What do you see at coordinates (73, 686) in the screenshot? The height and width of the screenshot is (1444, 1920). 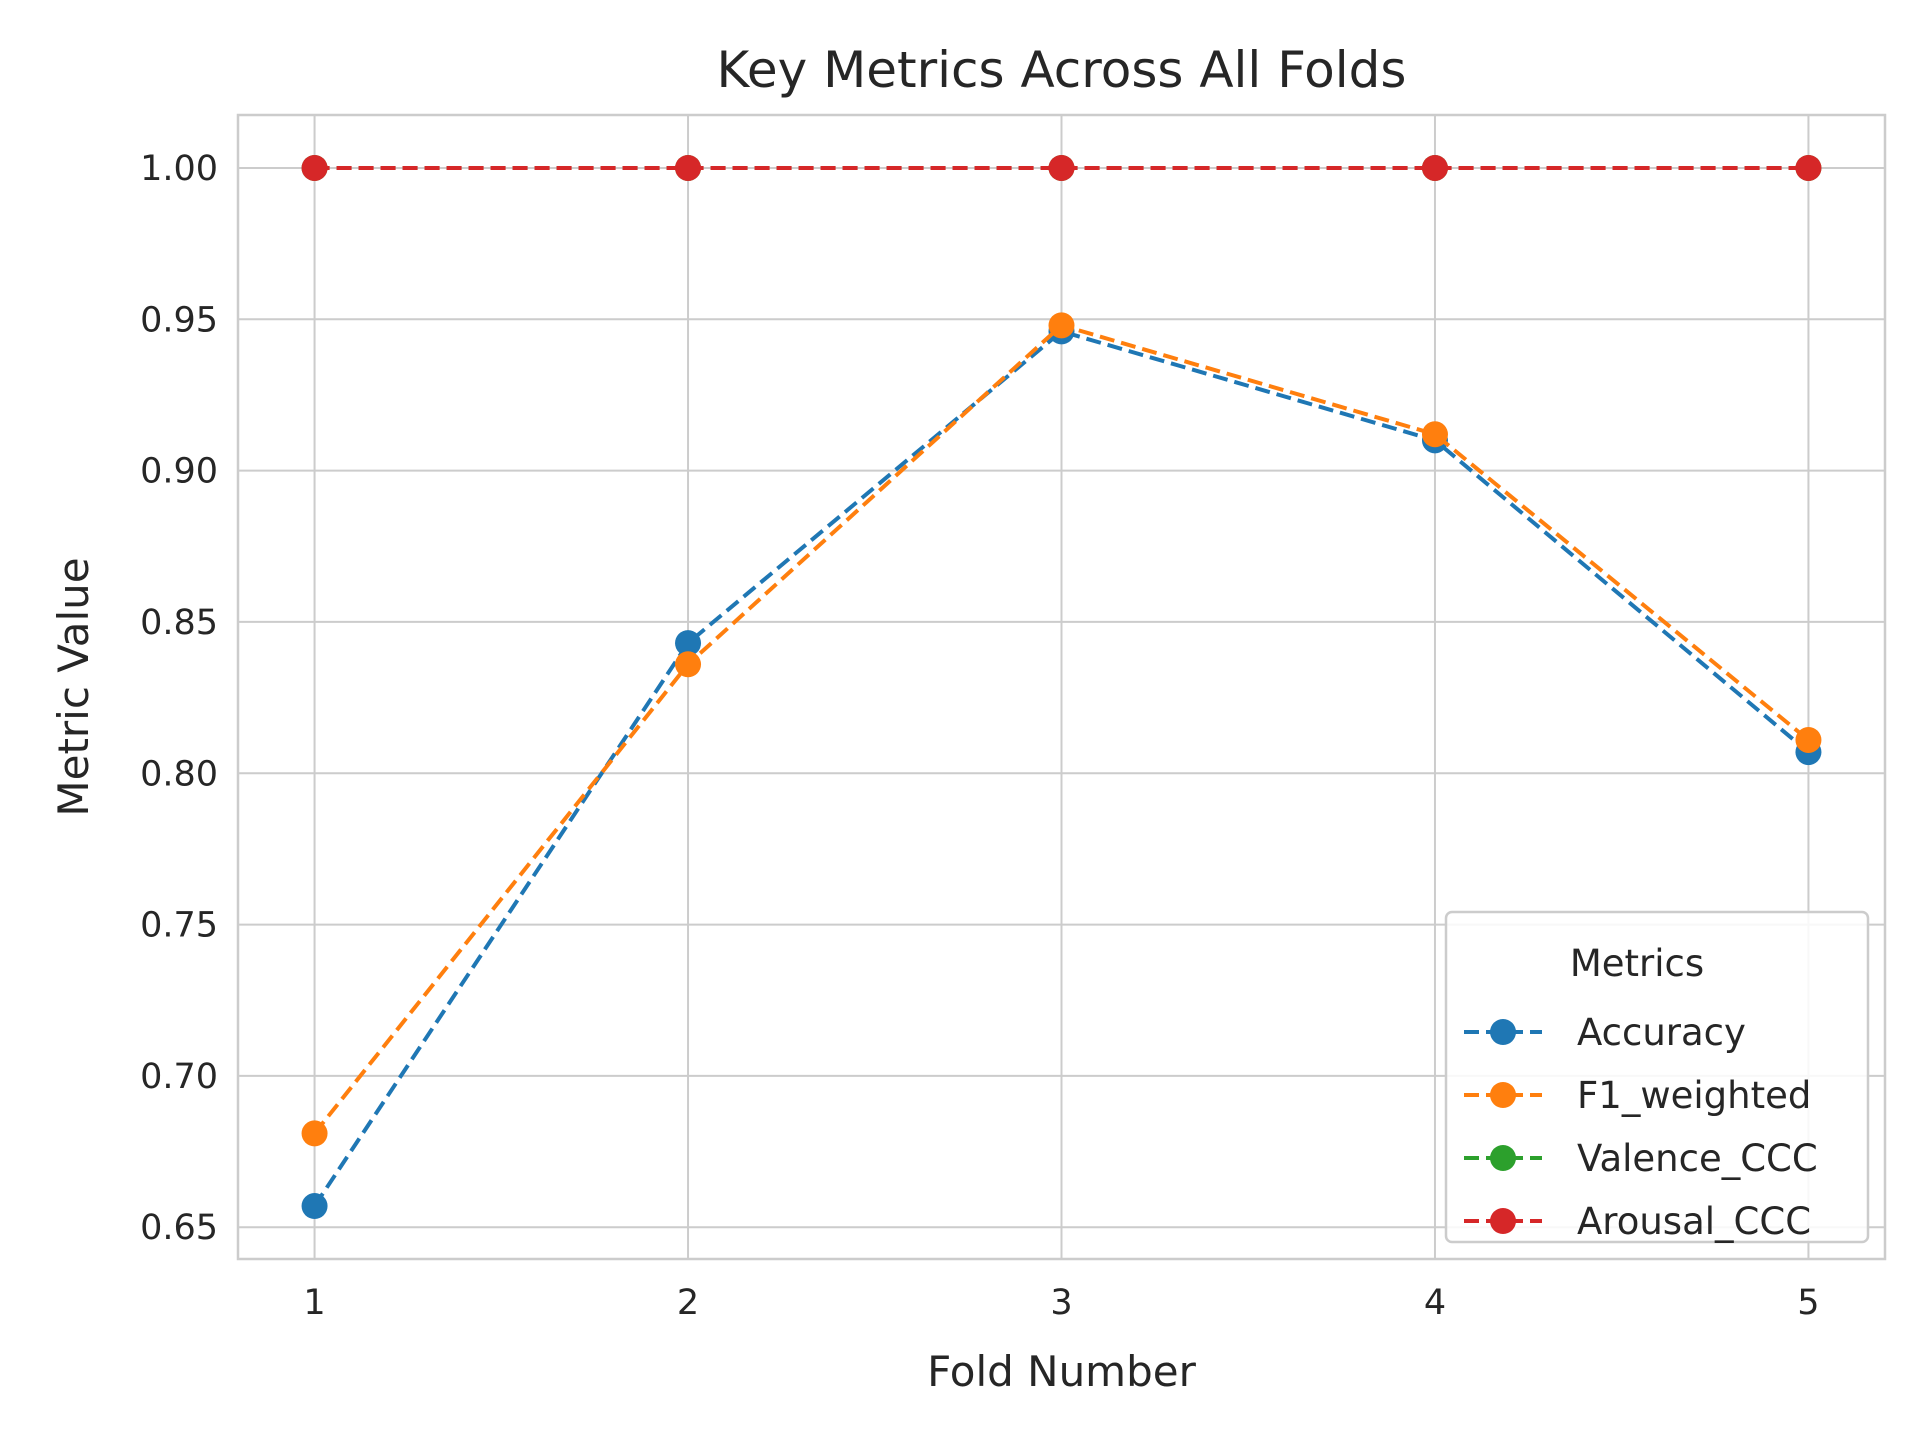 I see `y-axis-label: Metric Value` at bounding box center [73, 686].